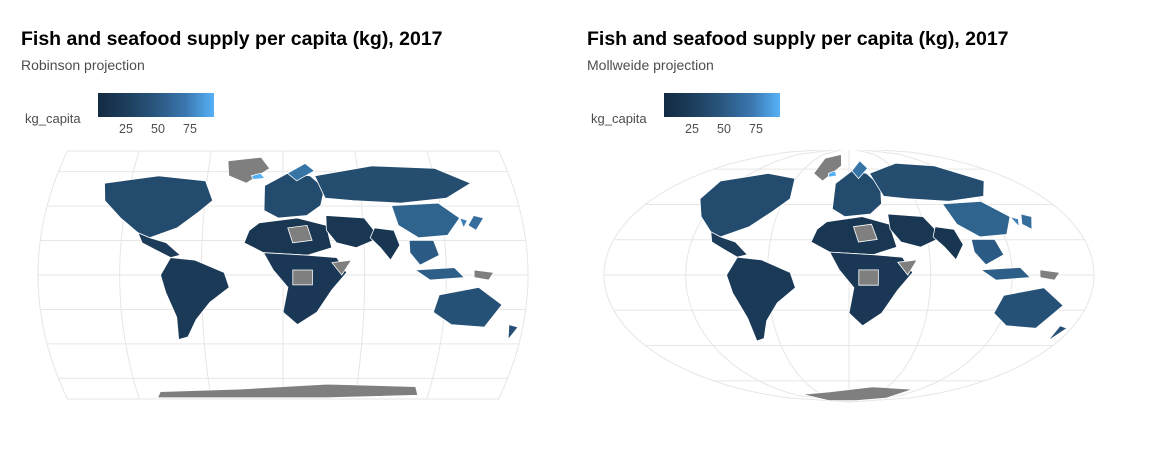 This screenshot has height=460, width=1152. What do you see at coordinates (249, 170) in the screenshot?
I see `region-greenland` at bounding box center [249, 170].